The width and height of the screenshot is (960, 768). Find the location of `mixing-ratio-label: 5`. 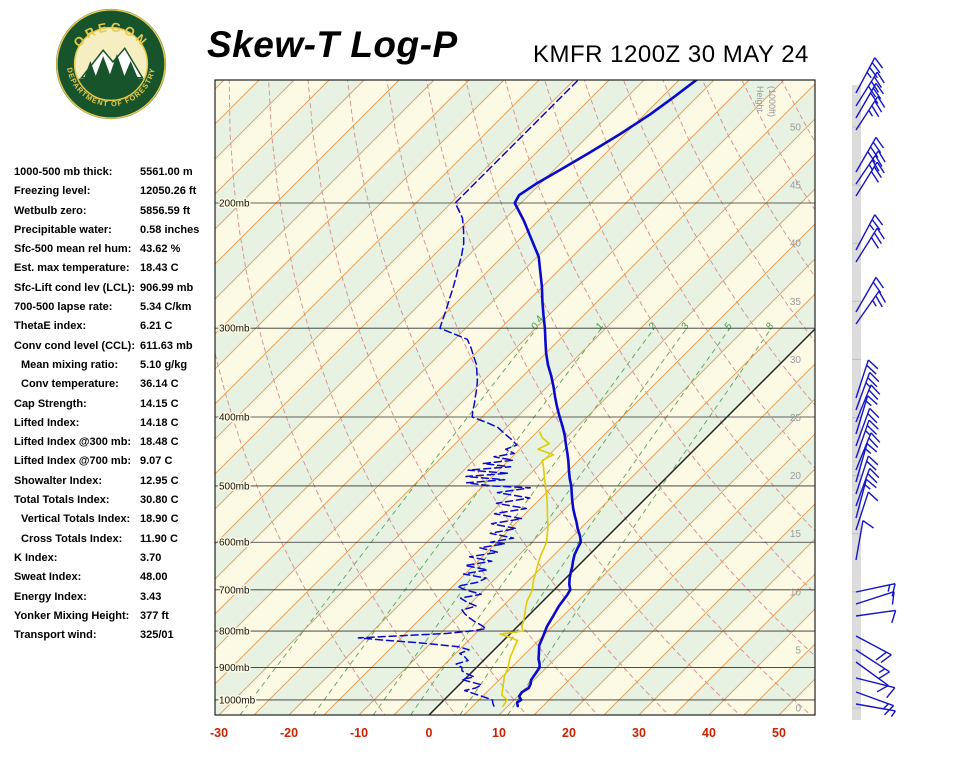

mixing-ratio-label: 5 is located at coordinates (729, 326).